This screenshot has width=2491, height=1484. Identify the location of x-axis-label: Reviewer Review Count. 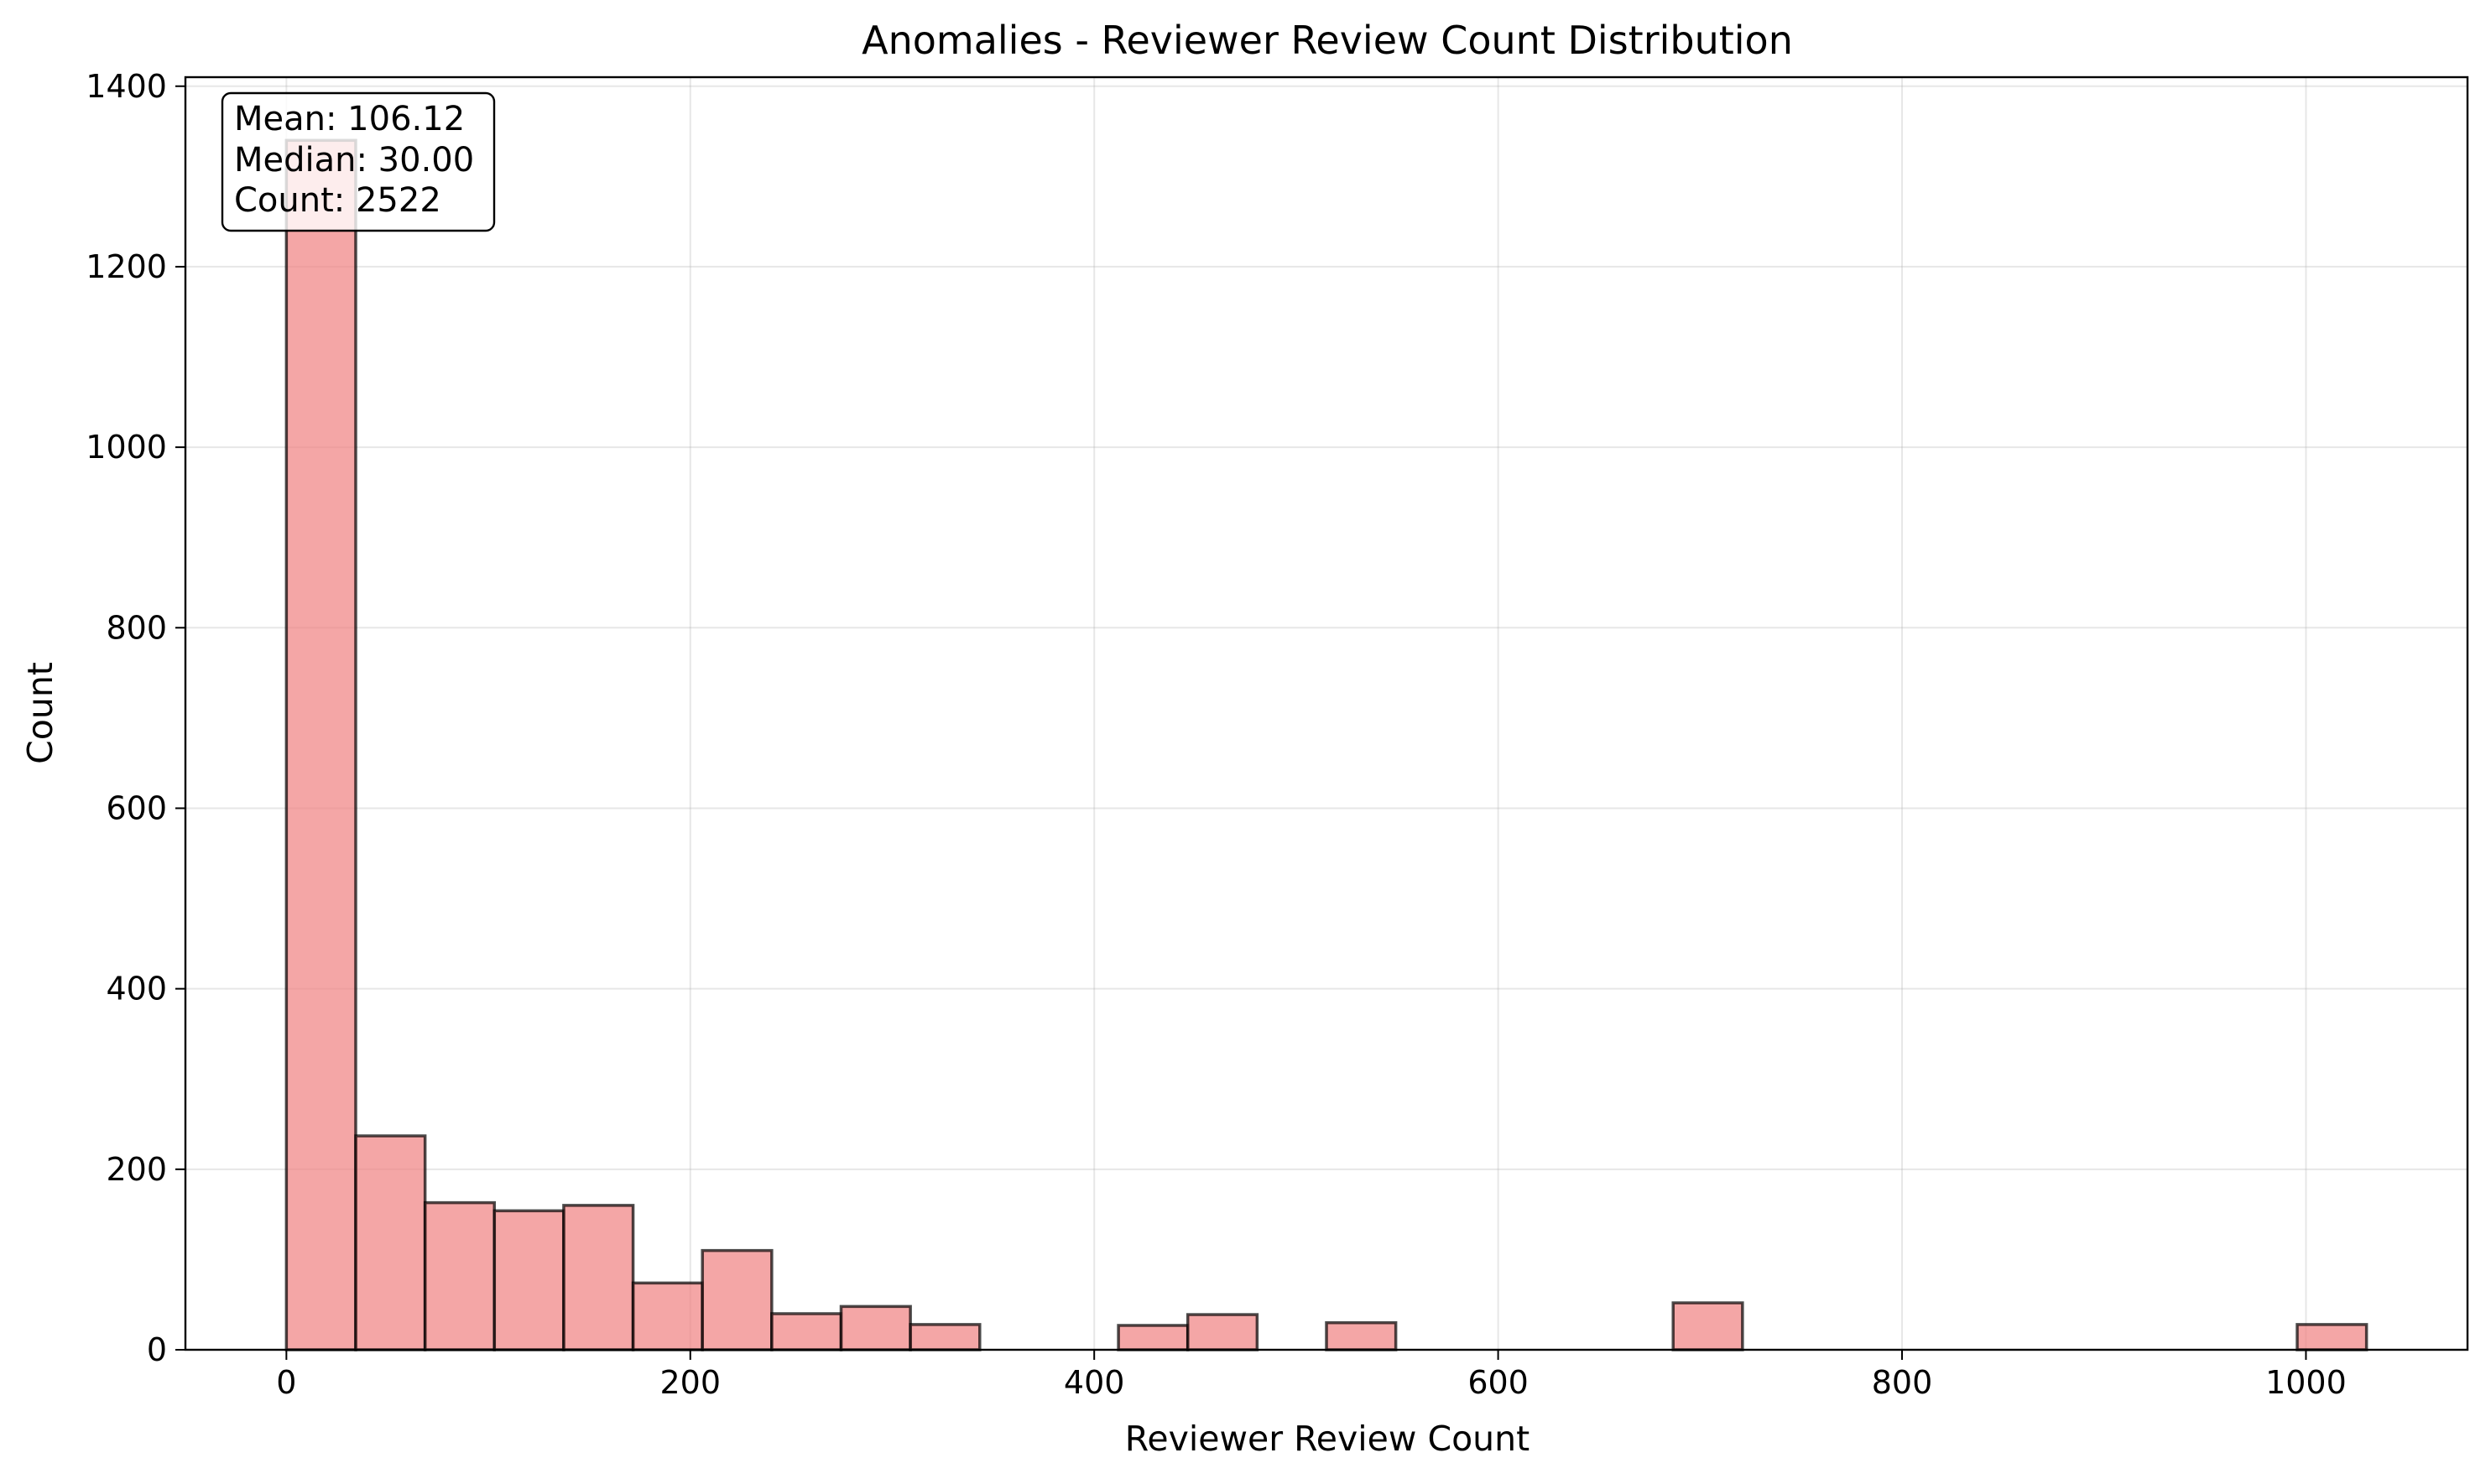
(1327, 1439).